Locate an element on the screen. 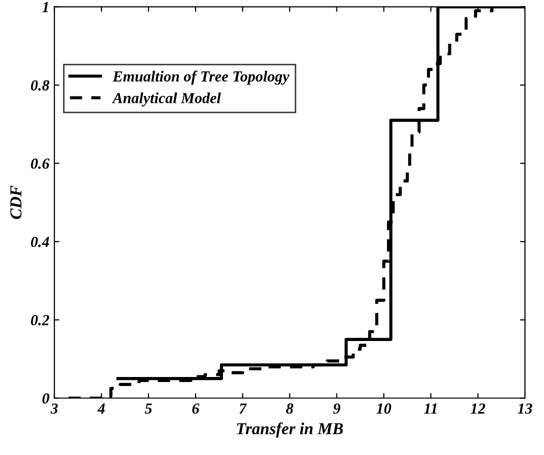  y-tick-label: 1 is located at coordinates (45, 7).